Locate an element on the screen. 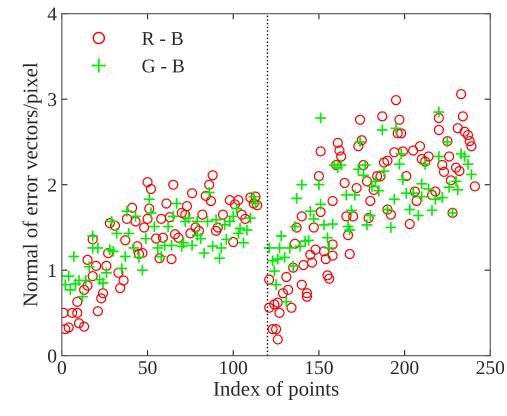 This screenshot has width=507, height=416. x-axis-title: Index of points is located at coordinates (276, 390).